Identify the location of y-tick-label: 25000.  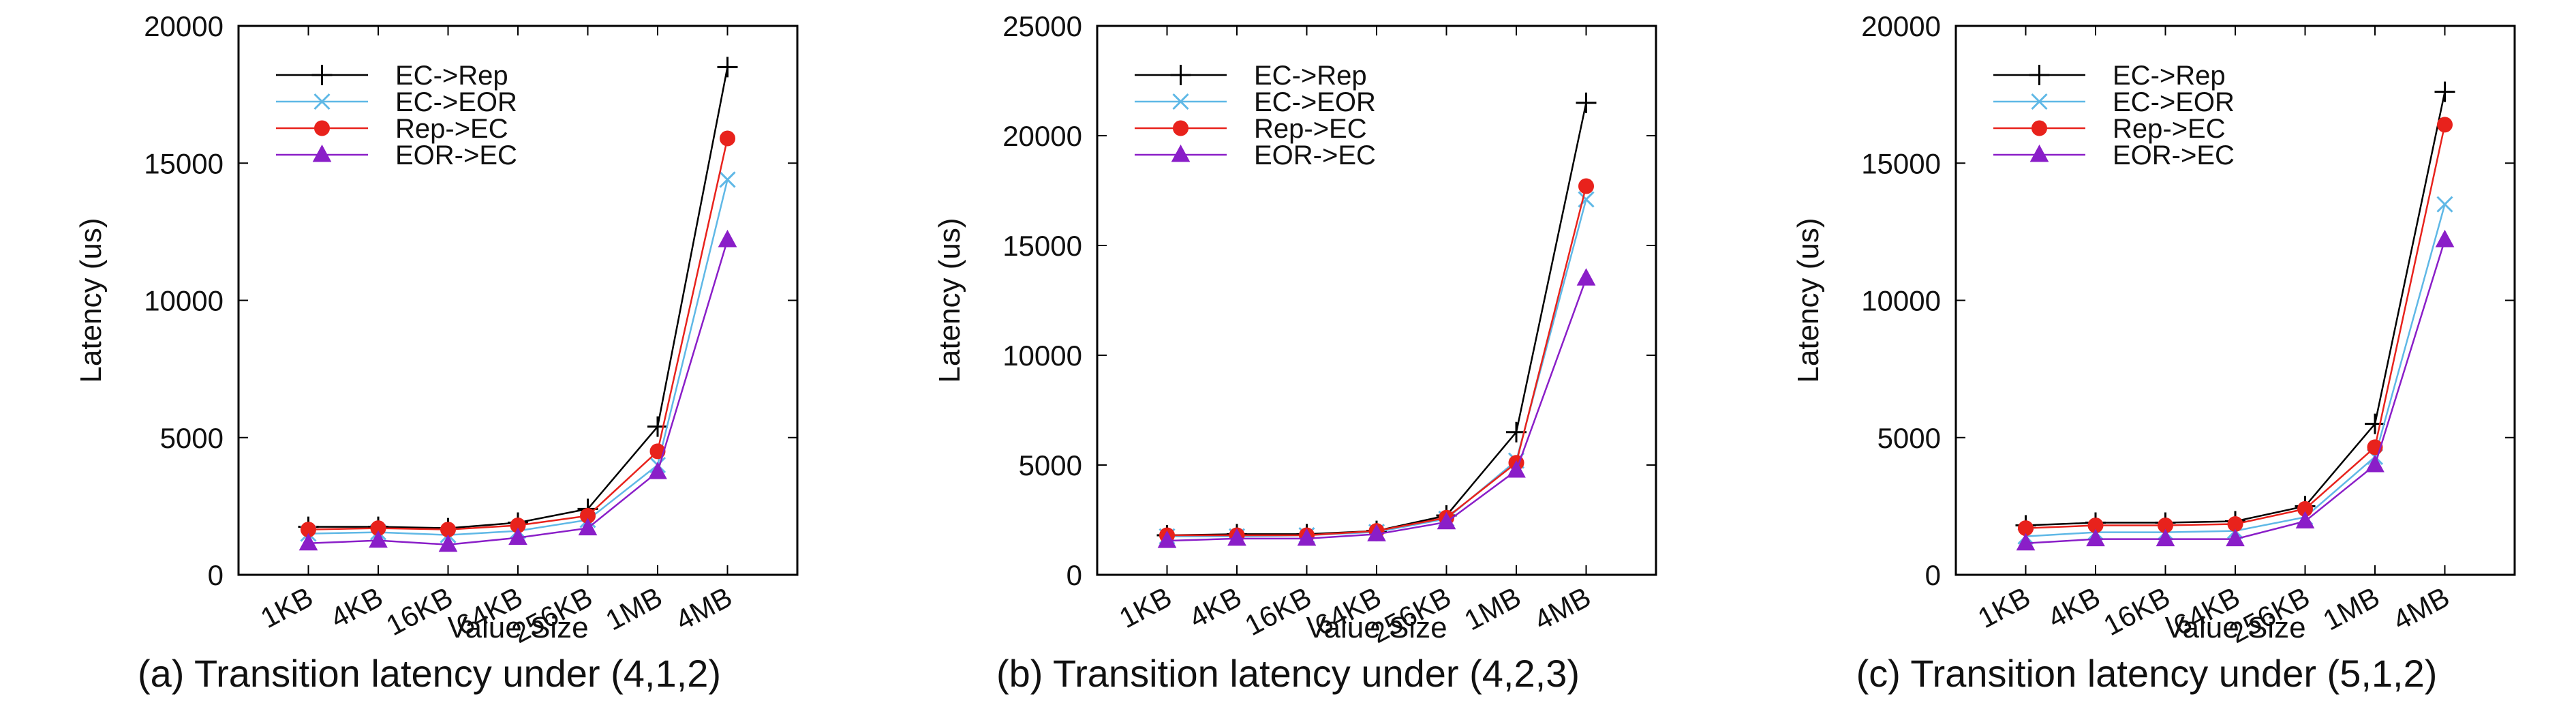
(1042, 26).